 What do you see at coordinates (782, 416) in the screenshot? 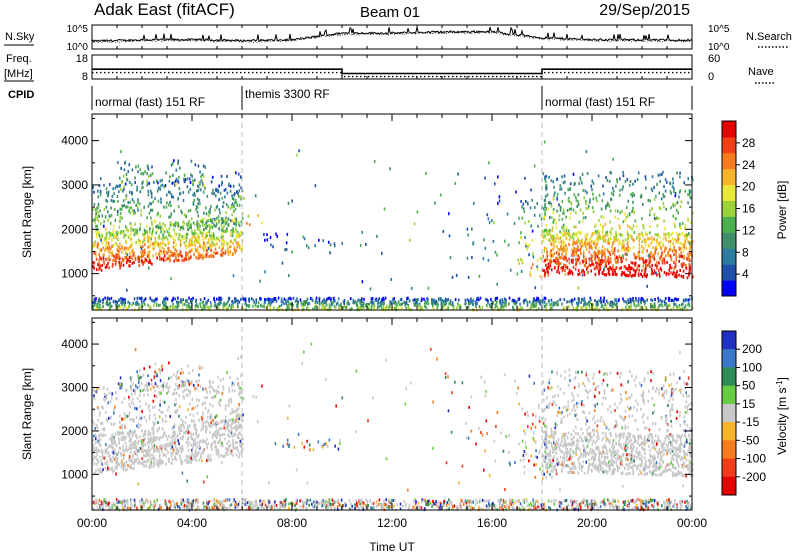
I see `velocity-colorbar-label: Velocity [m s-1]` at bounding box center [782, 416].